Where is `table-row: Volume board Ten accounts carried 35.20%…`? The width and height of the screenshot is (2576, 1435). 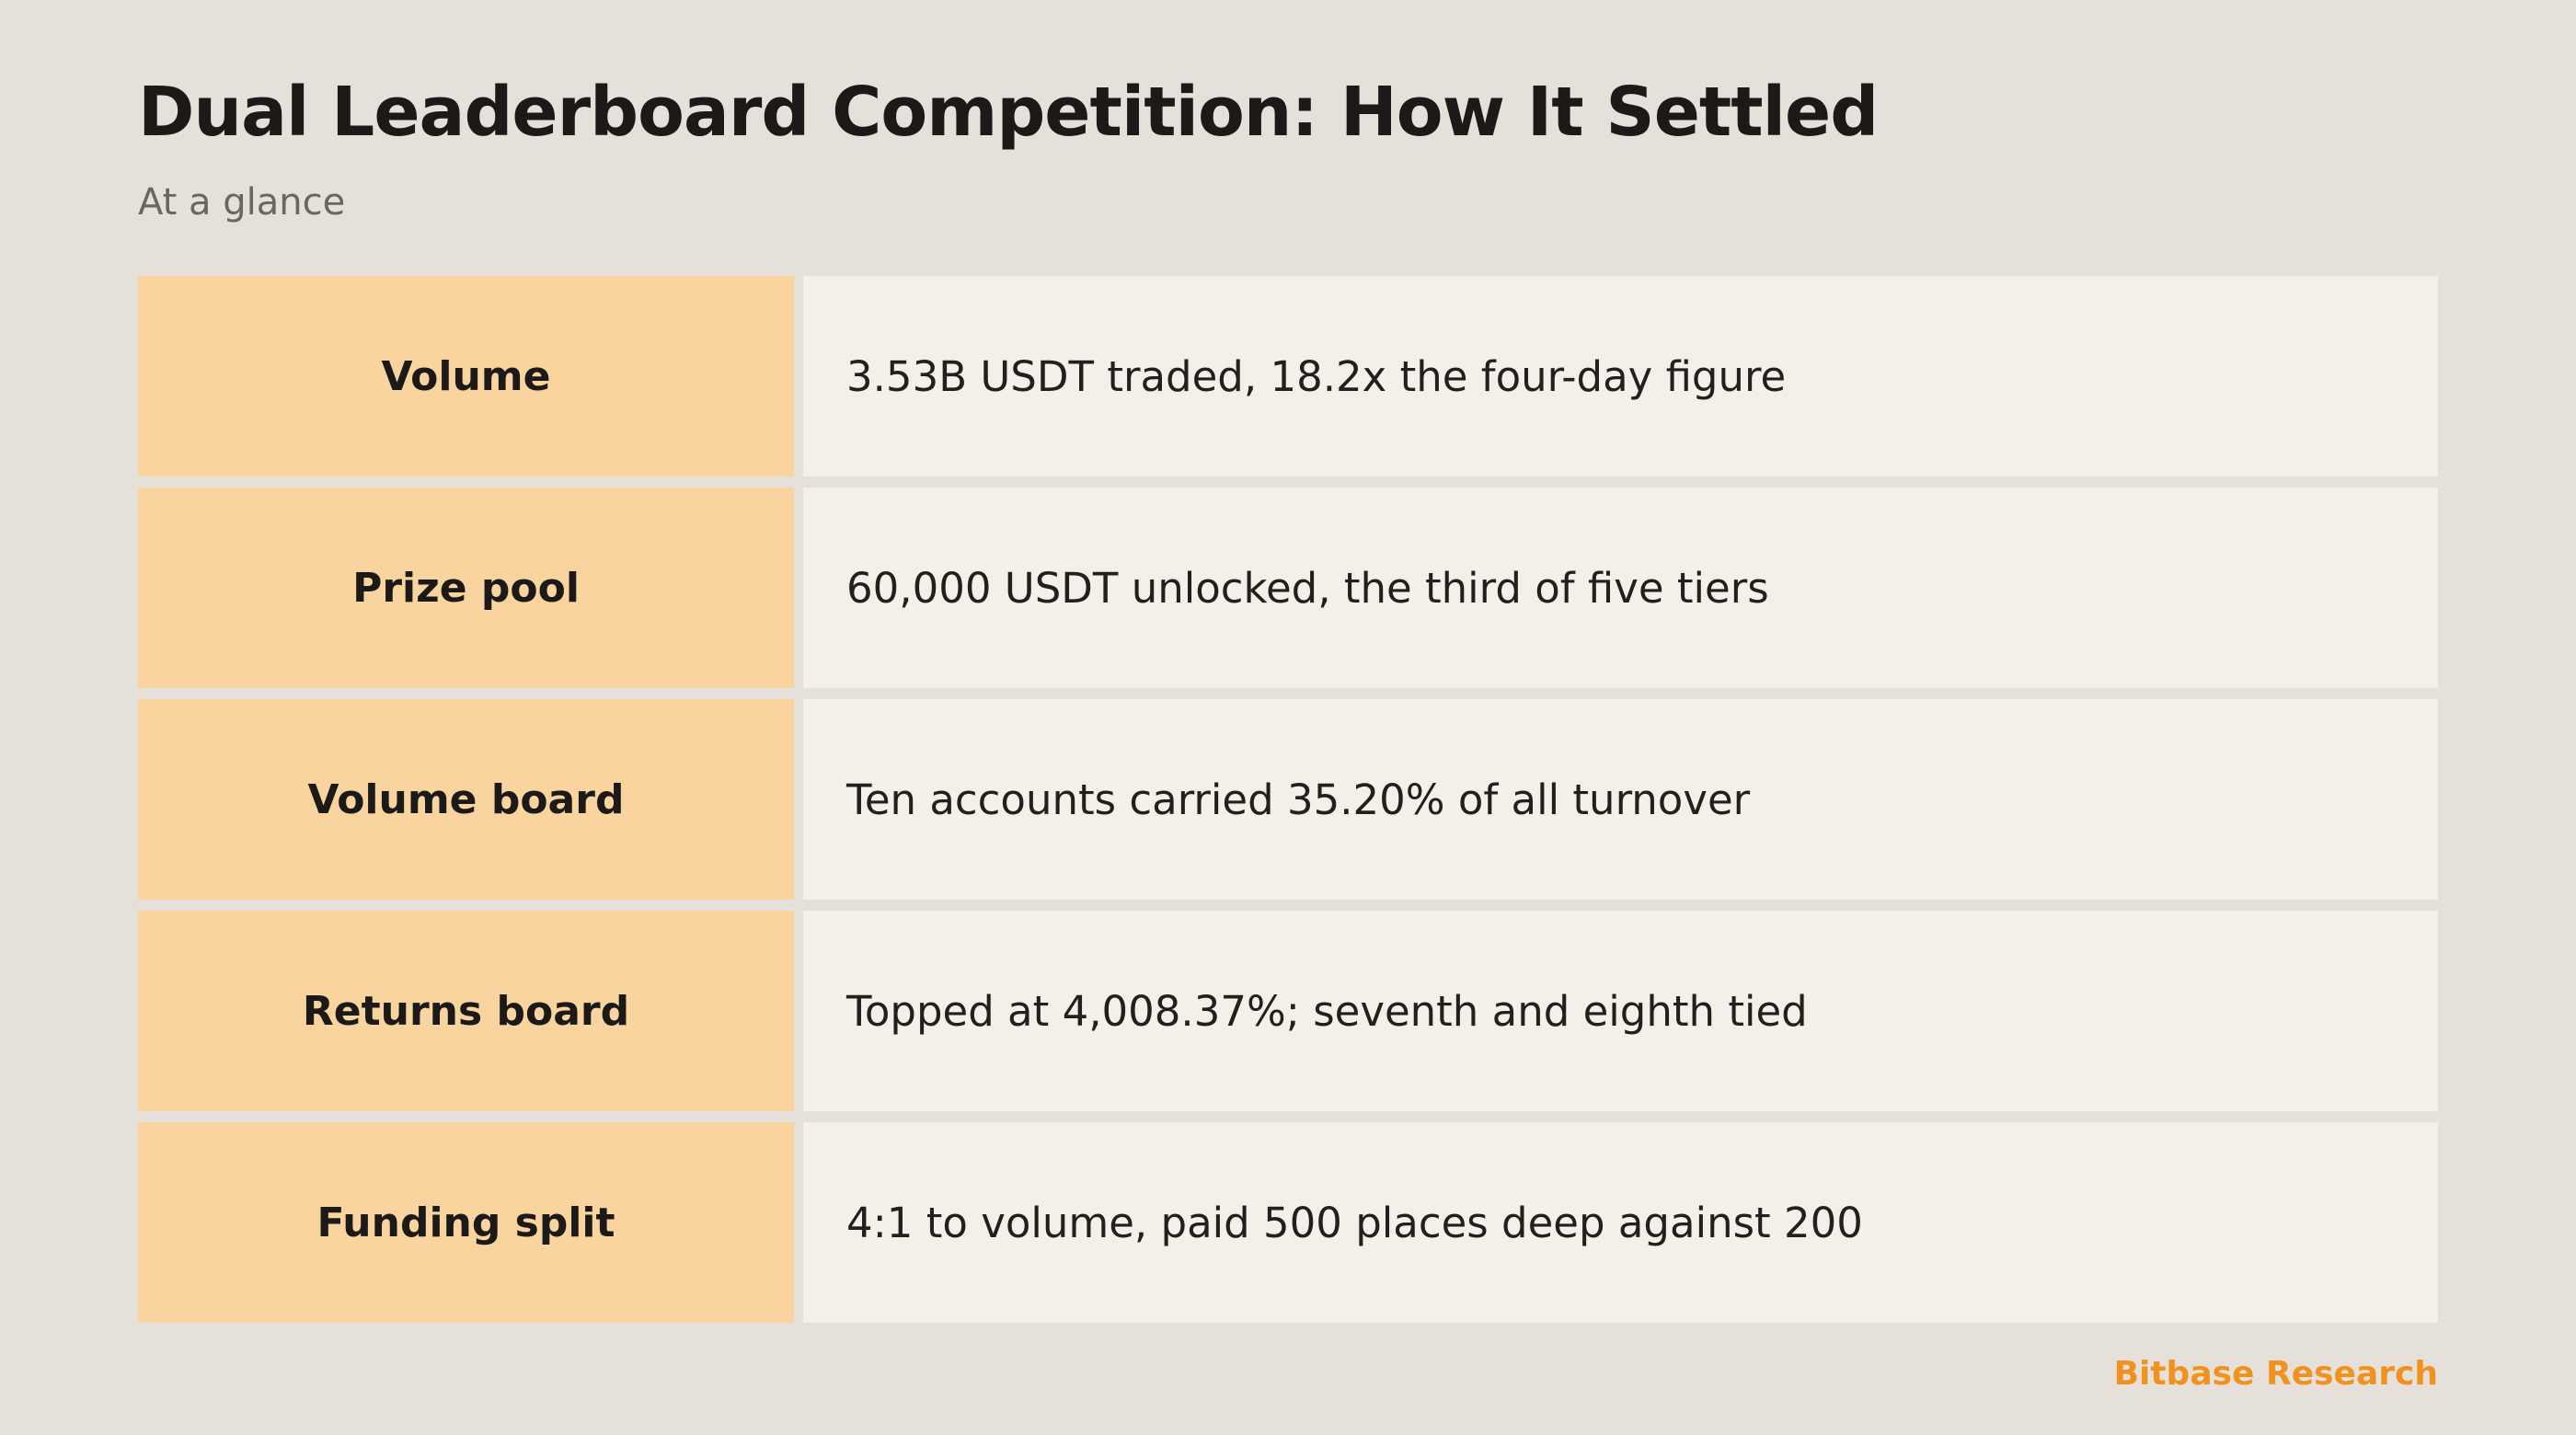
table-row: Volume board Ten accounts carried 35.20%… is located at coordinates (1288, 799).